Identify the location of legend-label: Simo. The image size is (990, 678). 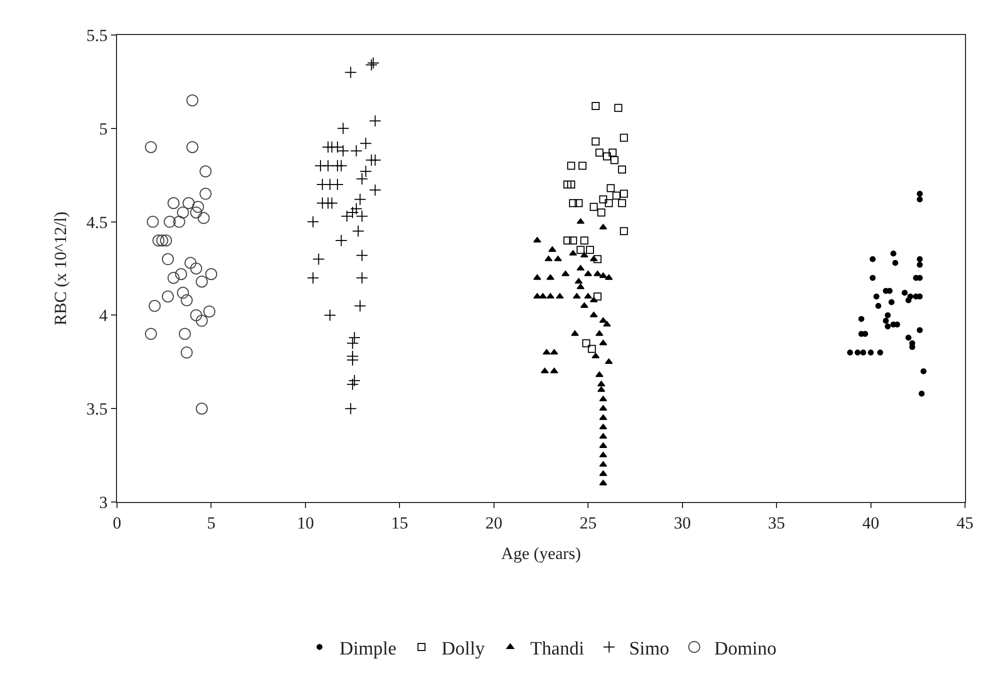
(649, 649).